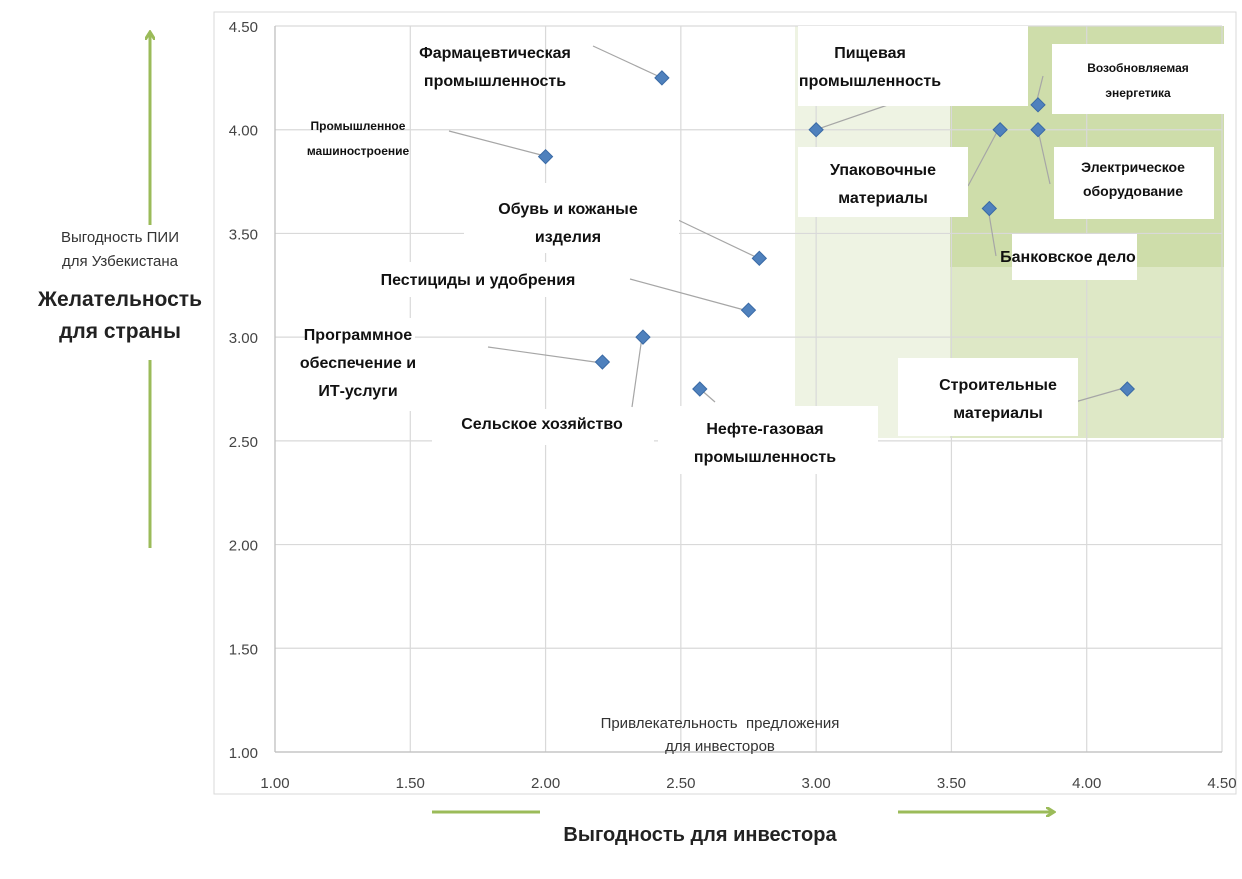 This screenshot has width=1242, height=879. Describe the element at coordinates (1086, 783) in the screenshot. I see `x-tick-label: 4.00` at that location.